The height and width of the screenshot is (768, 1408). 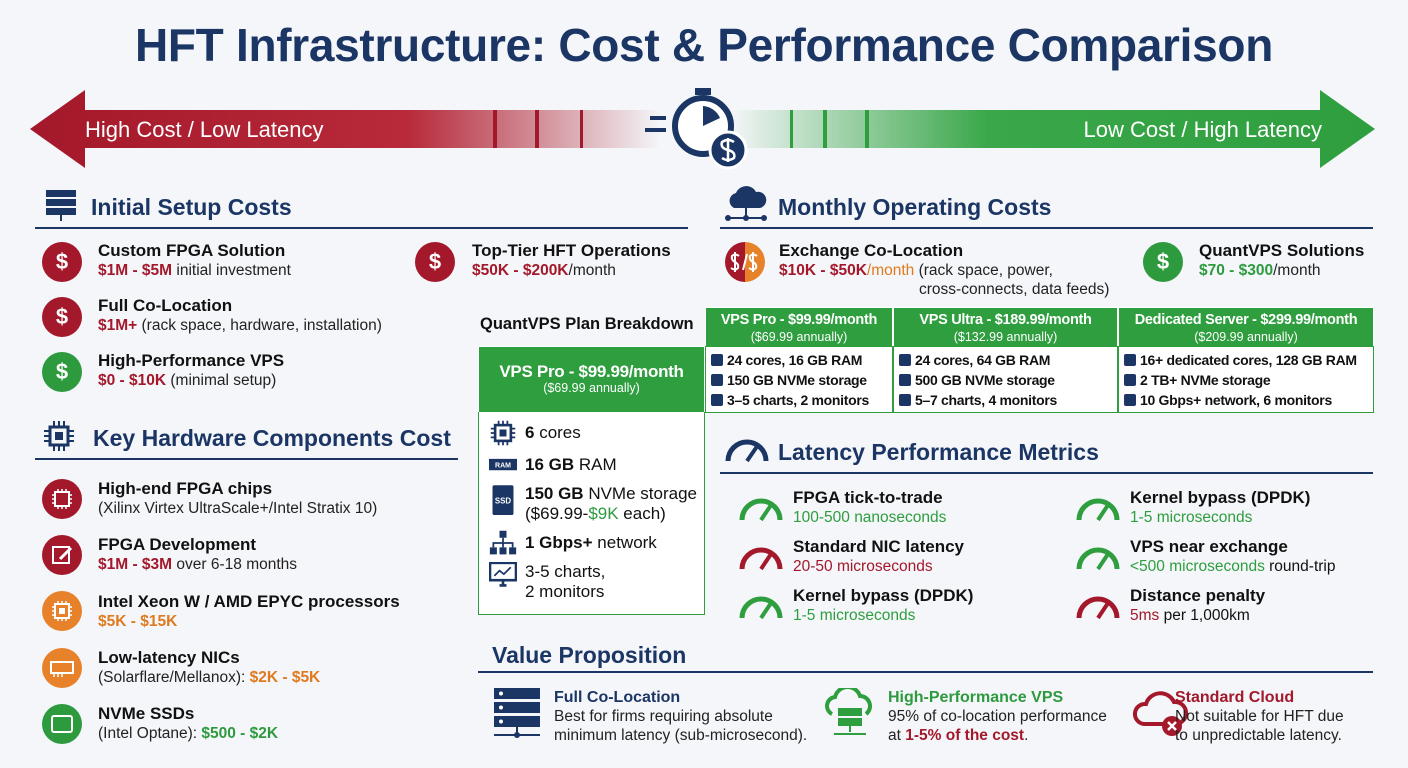 I want to click on split-dollar-icon, so click(x=745, y=262).